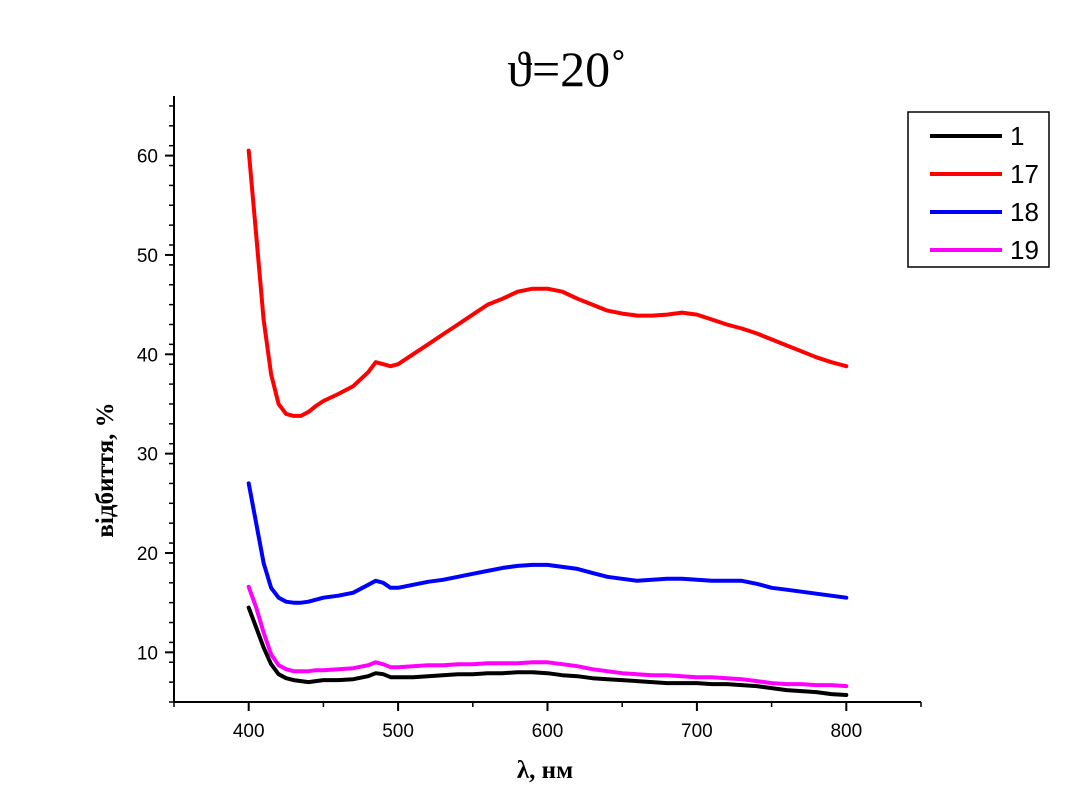 This screenshot has width=1068, height=812. What do you see at coordinates (105, 469) in the screenshot?
I see `y-axis-title: відбиття, %` at bounding box center [105, 469].